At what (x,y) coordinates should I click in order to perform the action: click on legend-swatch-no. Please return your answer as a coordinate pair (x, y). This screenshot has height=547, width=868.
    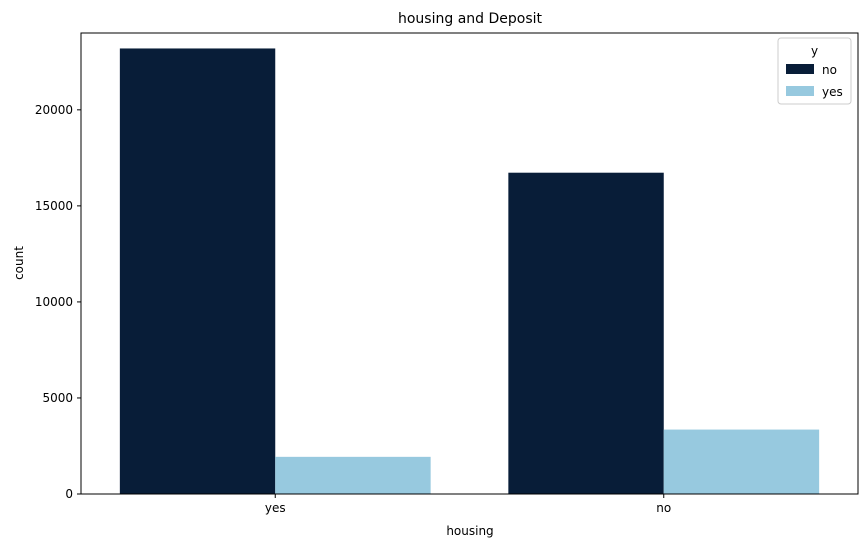
    Looking at the image, I should click on (800, 69).